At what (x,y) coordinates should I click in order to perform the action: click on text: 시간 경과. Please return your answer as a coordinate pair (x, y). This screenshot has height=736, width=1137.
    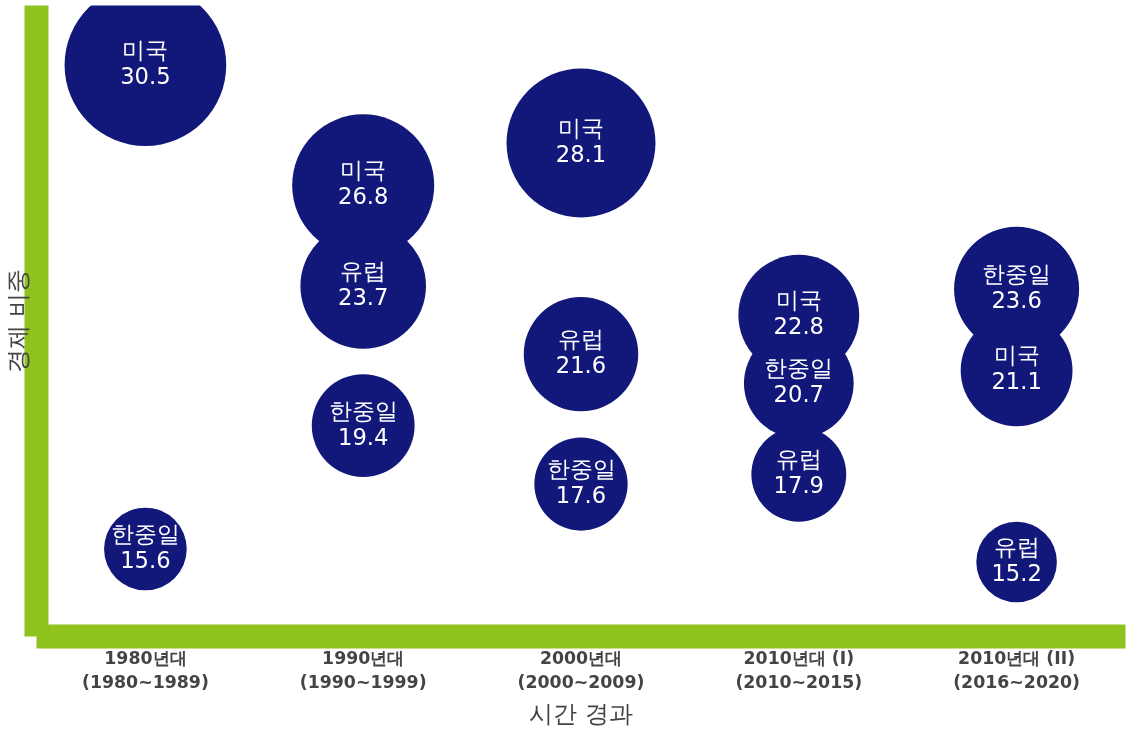
    Looking at the image, I should click on (581, 713).